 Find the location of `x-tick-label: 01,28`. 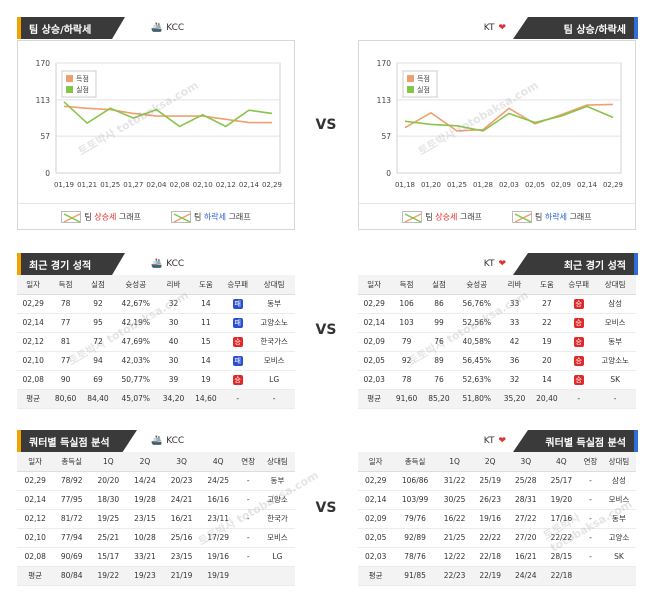

x-tick-label: 01,28 is located at coordinates (483, 185).